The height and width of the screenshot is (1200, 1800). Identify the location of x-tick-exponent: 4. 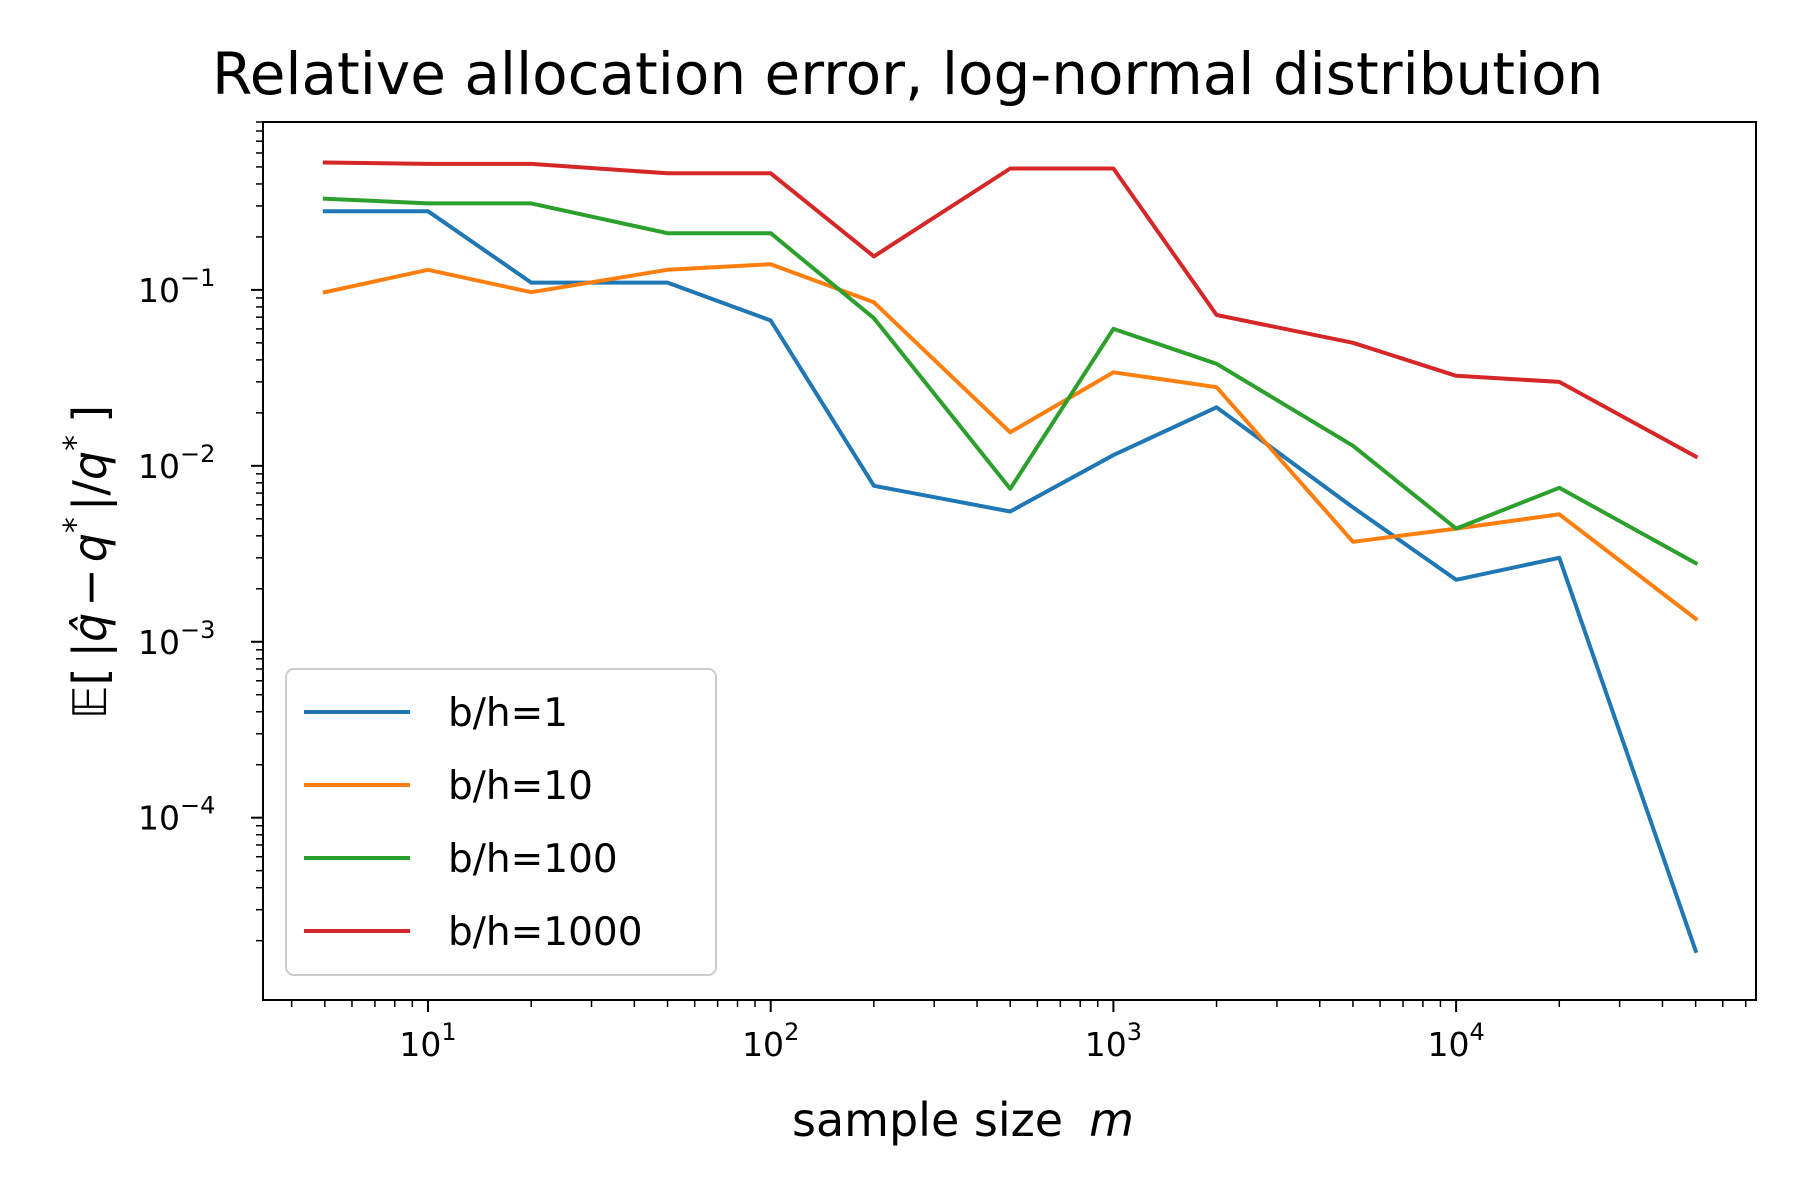
(1476, 1032).